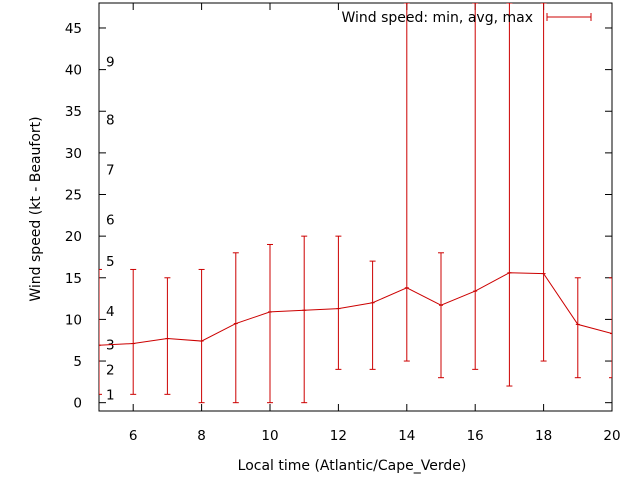 The width and height of the screenshot is (640, 480). What do you see at coordinates (338, 436) in the screenshot?
I see `x-tick-label: 12` at bounding box center [338, 436].